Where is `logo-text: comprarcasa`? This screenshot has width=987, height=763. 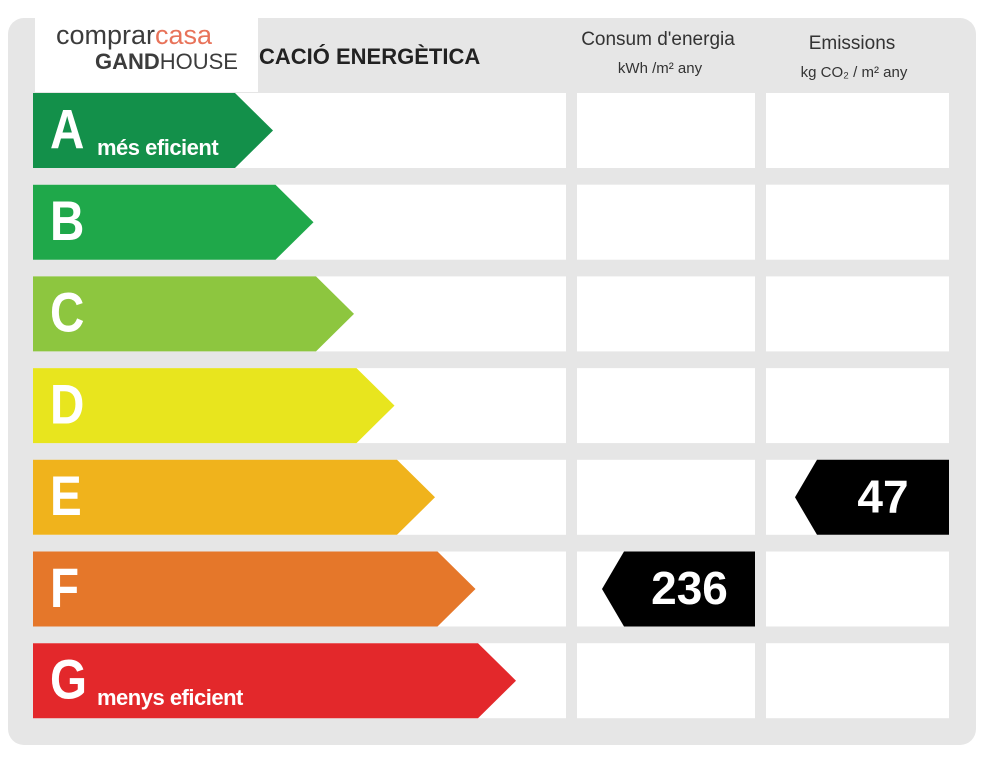
logo-text: comprarcasa is located at coordinates (134, 35).